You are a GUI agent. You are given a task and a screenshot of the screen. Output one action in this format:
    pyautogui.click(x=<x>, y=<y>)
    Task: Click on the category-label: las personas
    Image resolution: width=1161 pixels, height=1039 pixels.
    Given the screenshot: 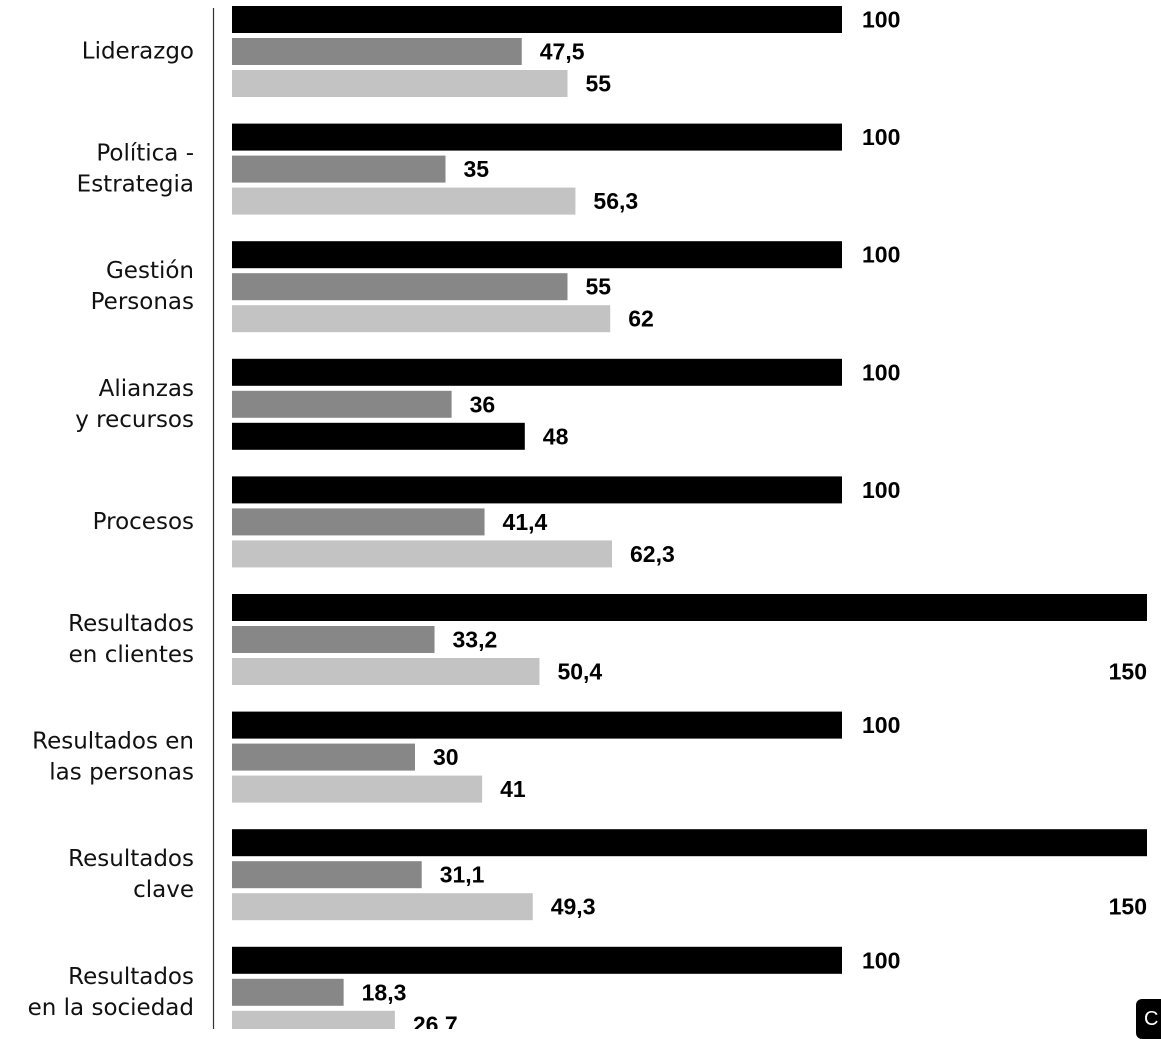 What is the action you would take?
    pyautogui.click(x=121, y=773)
    